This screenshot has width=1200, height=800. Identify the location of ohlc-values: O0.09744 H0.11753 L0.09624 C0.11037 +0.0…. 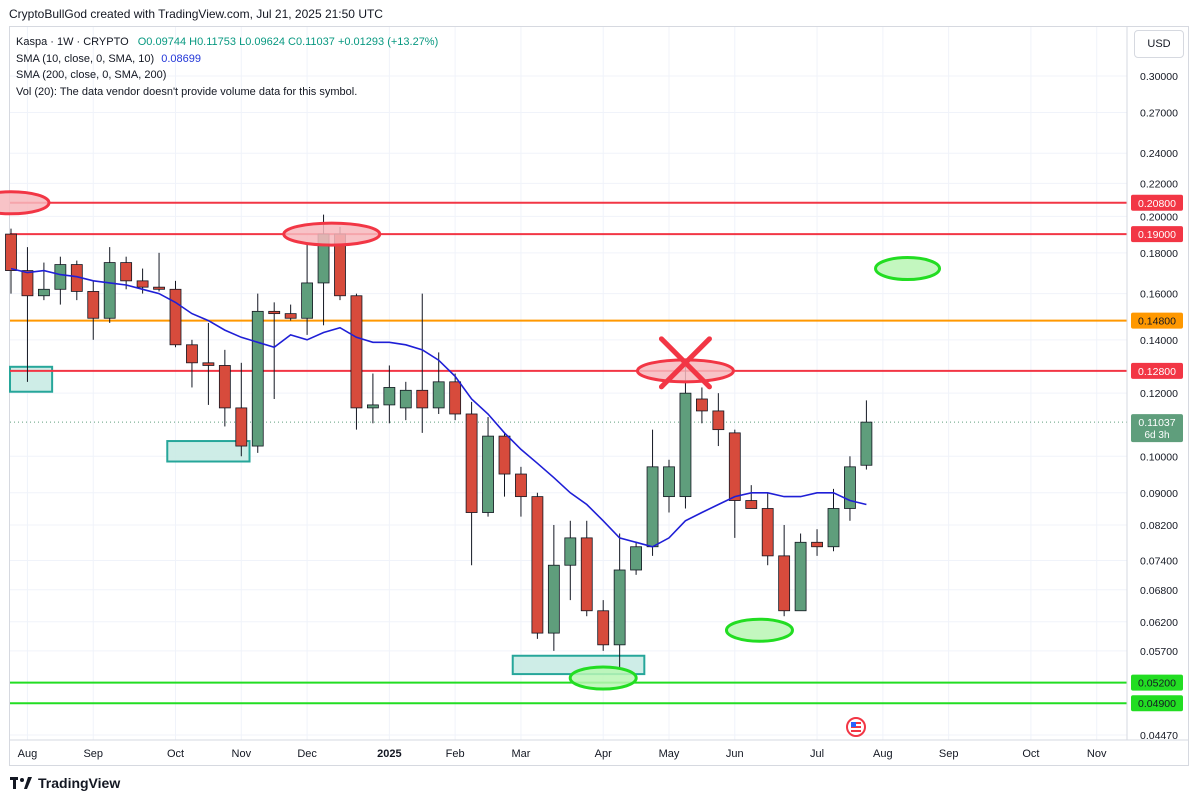
(288, 42).